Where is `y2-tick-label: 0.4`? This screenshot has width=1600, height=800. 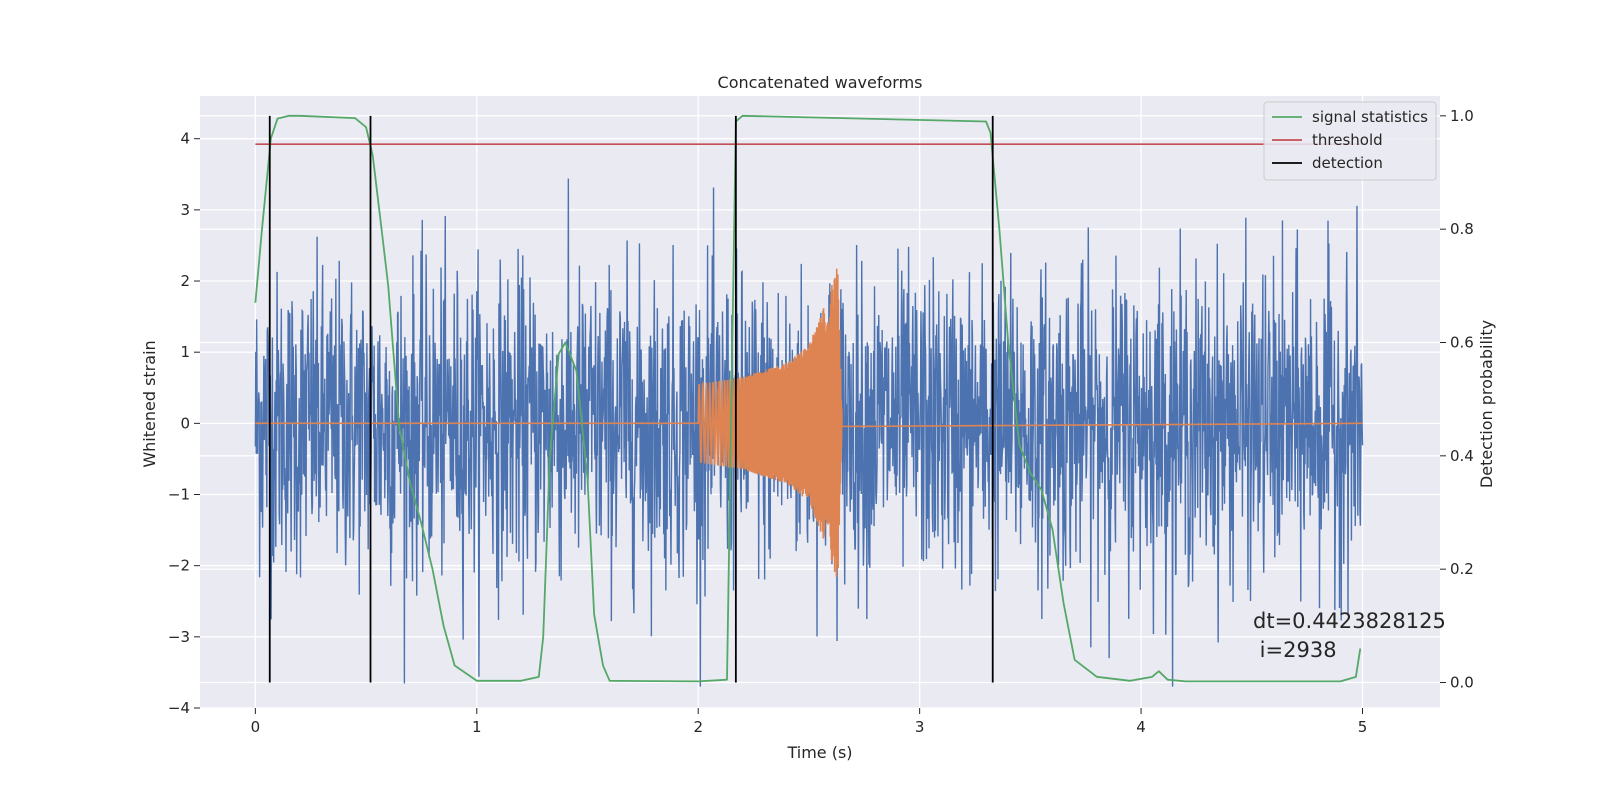
y2-tick-label: 0.4 is located at coordinates (1462, 456).